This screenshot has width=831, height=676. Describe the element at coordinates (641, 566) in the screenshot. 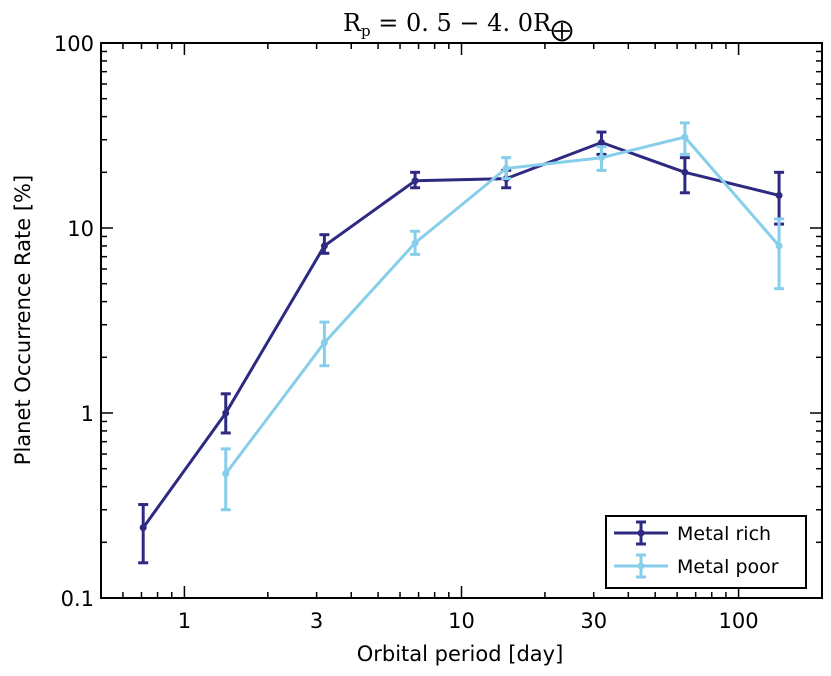

I see `legend-marker-metal-poor` at that location.